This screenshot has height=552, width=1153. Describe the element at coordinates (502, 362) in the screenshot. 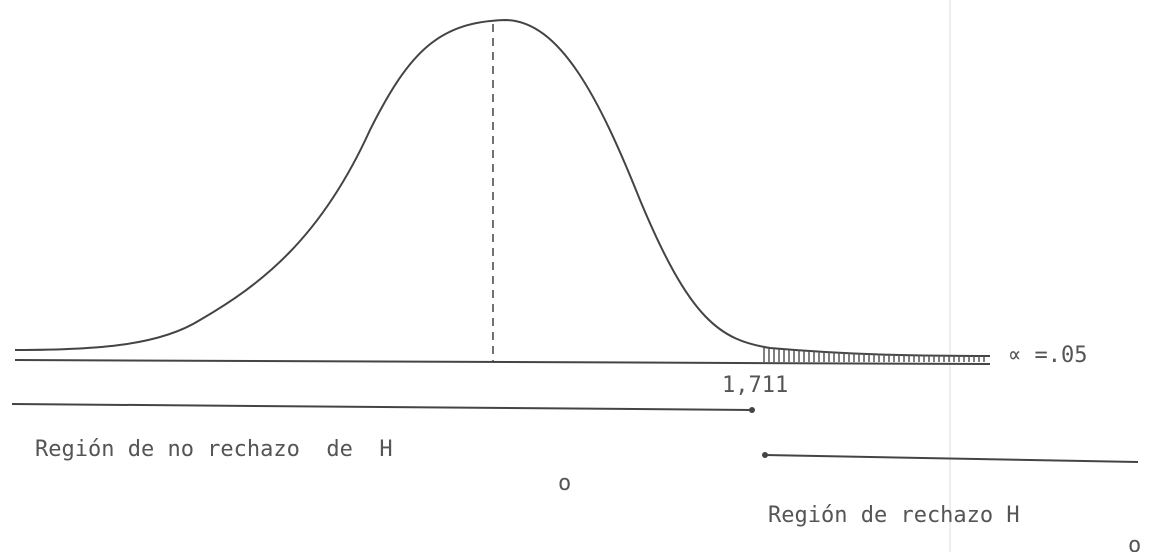

I see `baseline` at that location.